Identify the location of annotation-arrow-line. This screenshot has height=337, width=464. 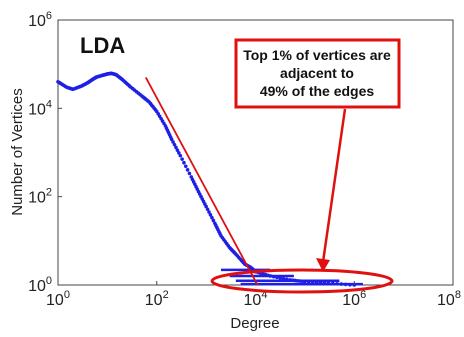
(334, 185).